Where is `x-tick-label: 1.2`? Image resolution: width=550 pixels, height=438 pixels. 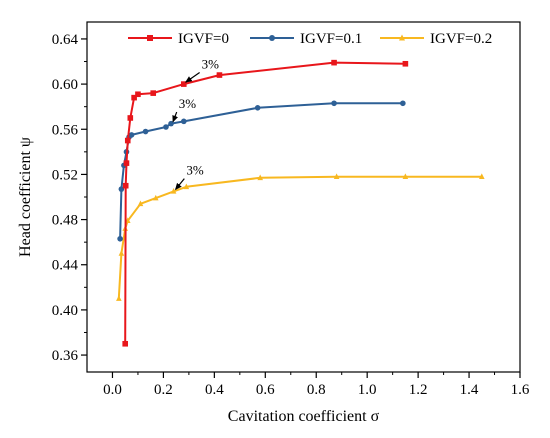 x-tick-label: 1.2 is located at coordinates (418, 390).